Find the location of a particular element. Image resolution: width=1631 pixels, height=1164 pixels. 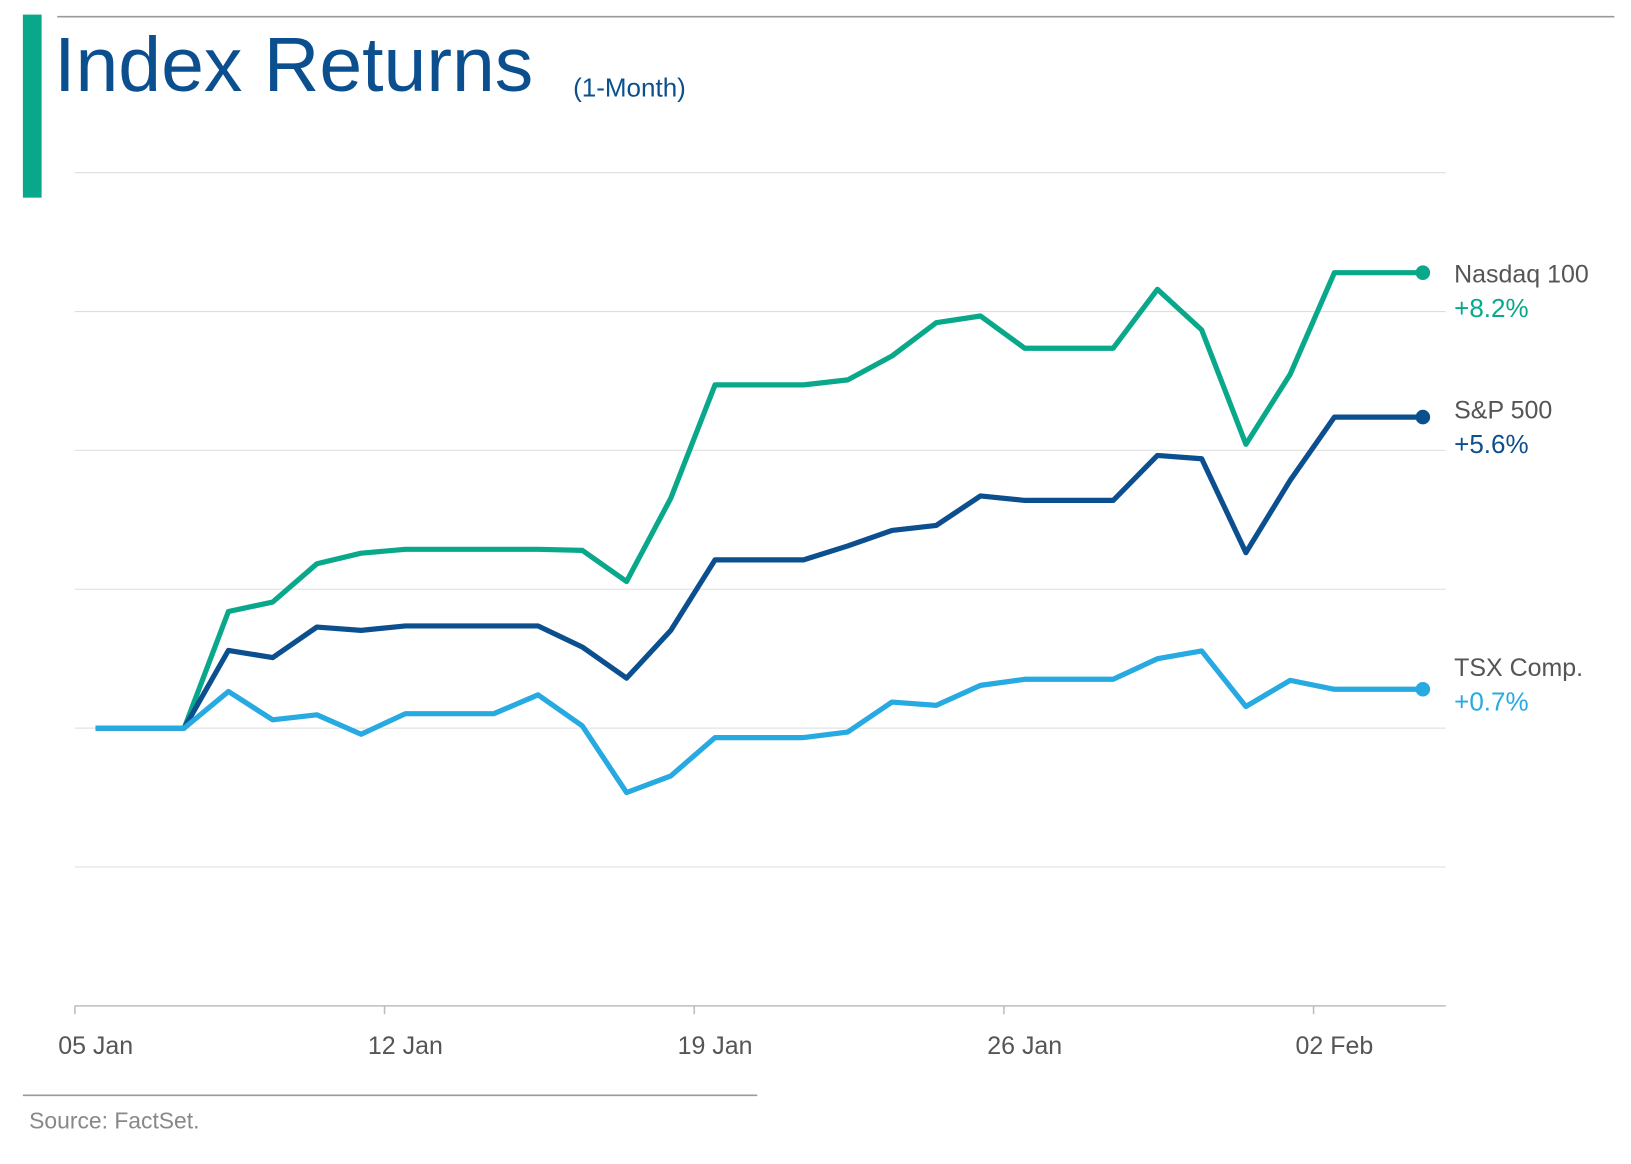

chart-subtitle: (1-Month) is located at coordinates (629, 87).